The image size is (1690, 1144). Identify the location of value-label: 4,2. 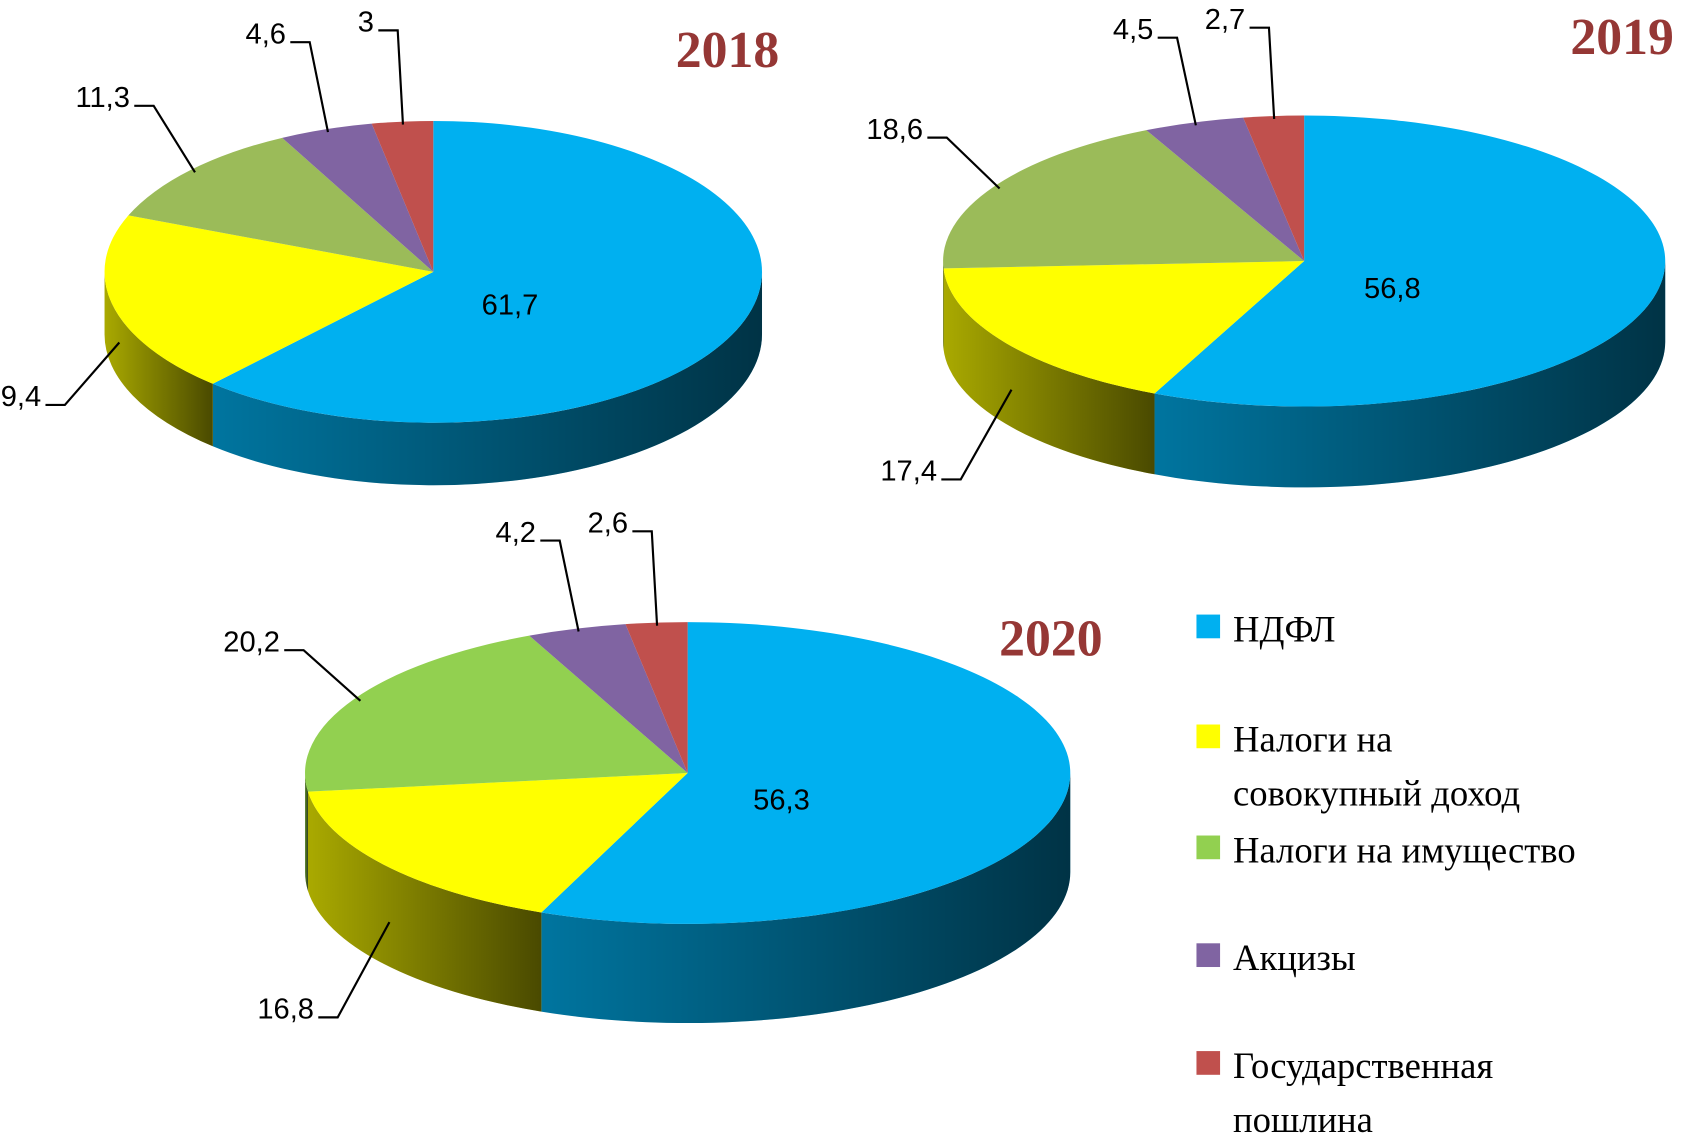
(516, 533).